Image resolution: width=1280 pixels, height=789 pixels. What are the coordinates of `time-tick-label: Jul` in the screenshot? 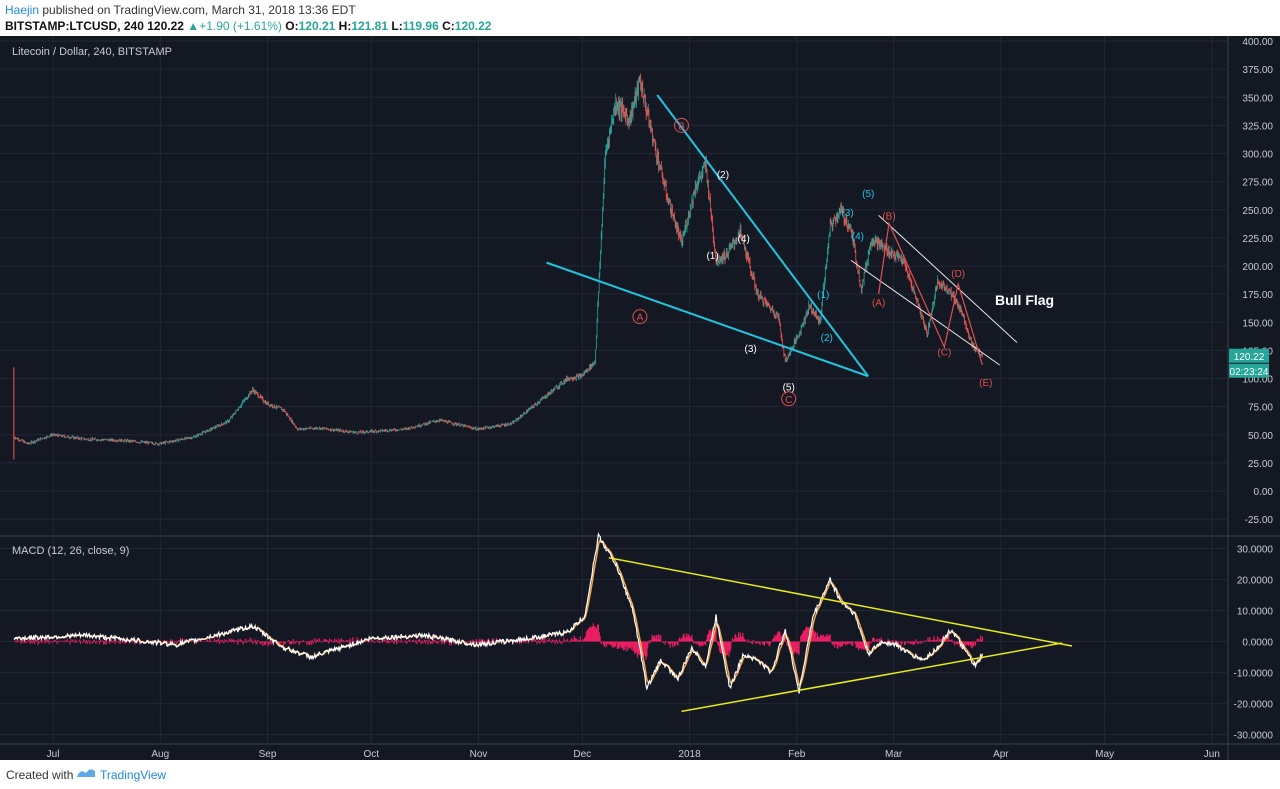 It's located at (53, 754).